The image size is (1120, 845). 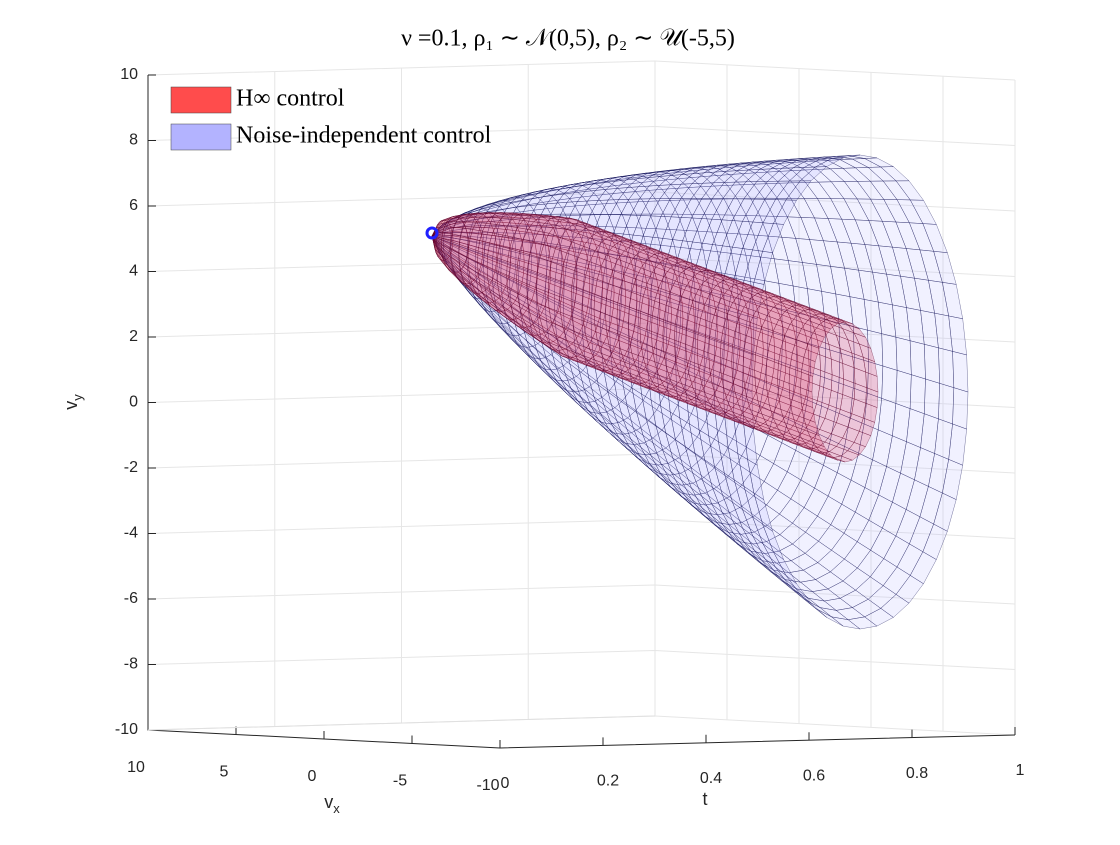 I want to click on z-tick-label: 6, so click(x=133, y=205).